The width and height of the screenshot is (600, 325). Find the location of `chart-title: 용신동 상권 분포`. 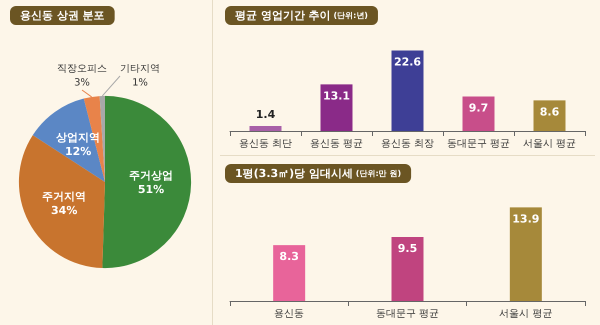

chart-title: 용신동 상권 분포 is located at coordinates (62, 15).